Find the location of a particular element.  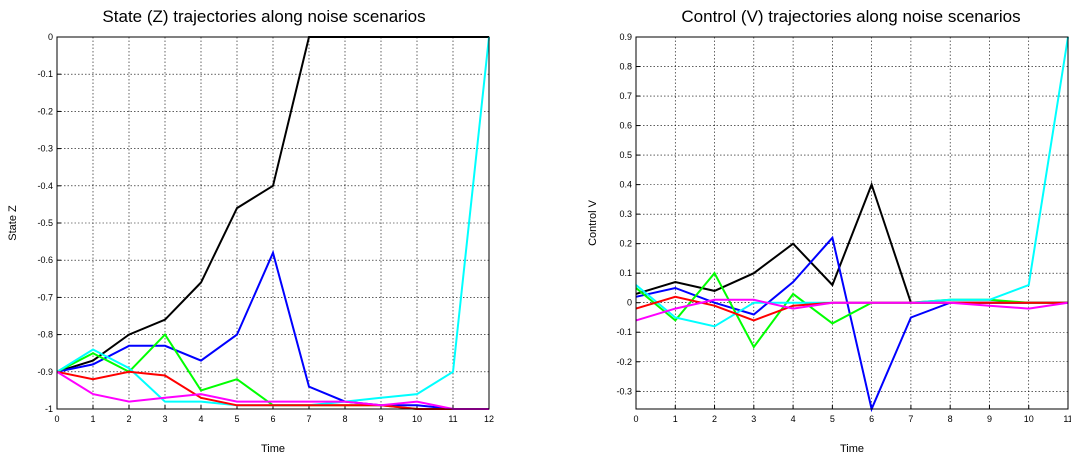

y-tick-label: -0.6 is located at coordinates (45, 260).